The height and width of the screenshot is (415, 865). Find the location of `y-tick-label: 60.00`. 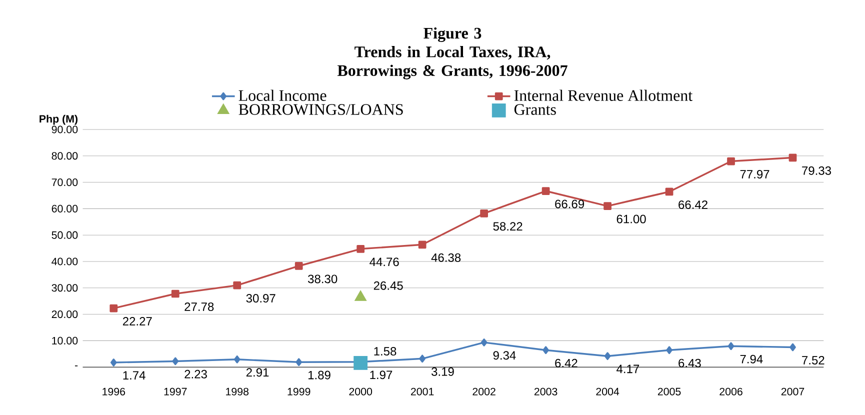

y-tick-label: 60.00 is located at coordinates (65, 208).